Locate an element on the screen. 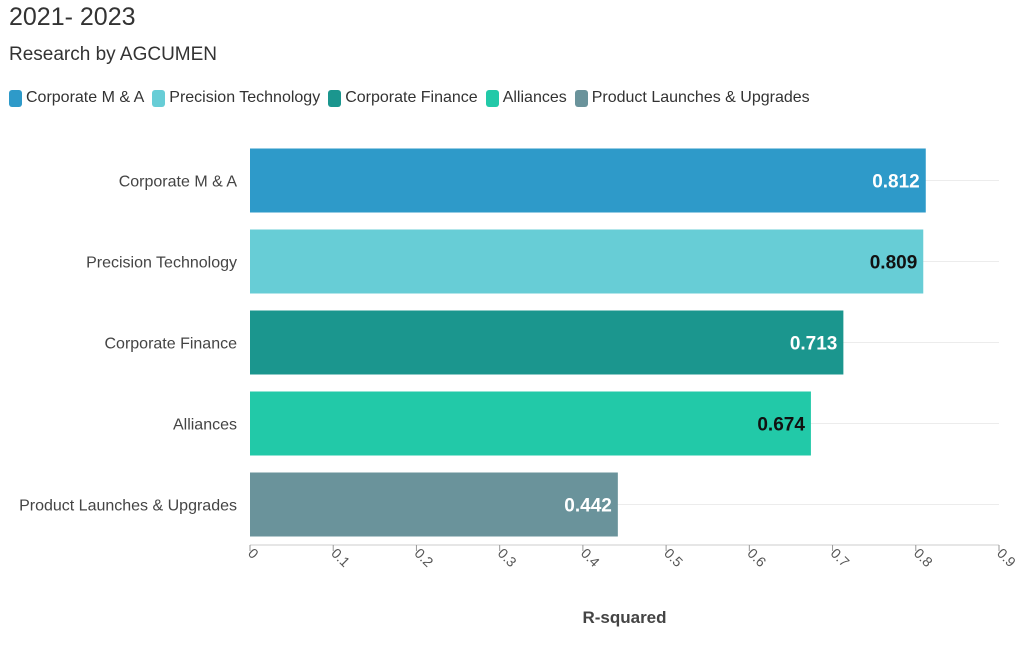 The image size is (1024, 651). legend-label: Precision Technology is located at coordinates (245, 97).